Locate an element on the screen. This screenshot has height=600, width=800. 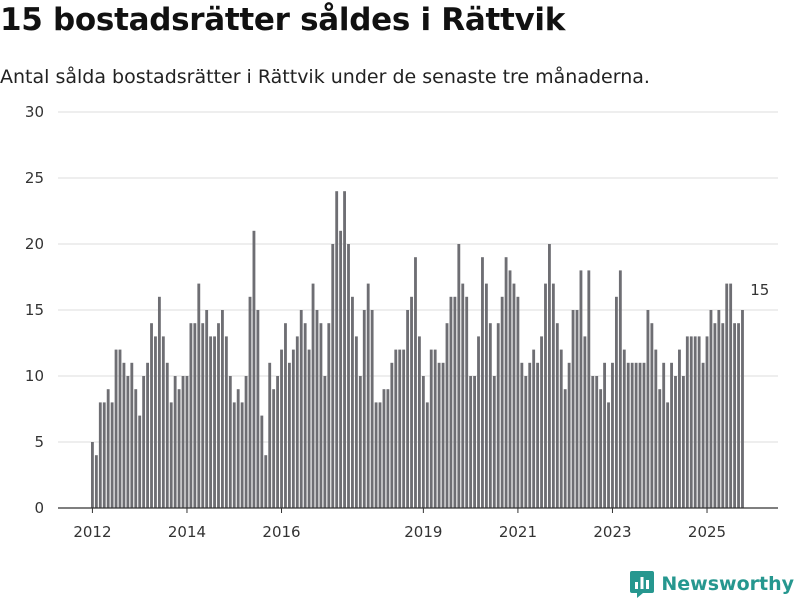
x-tick-label: 2016 is located at coordinates (281, 532).